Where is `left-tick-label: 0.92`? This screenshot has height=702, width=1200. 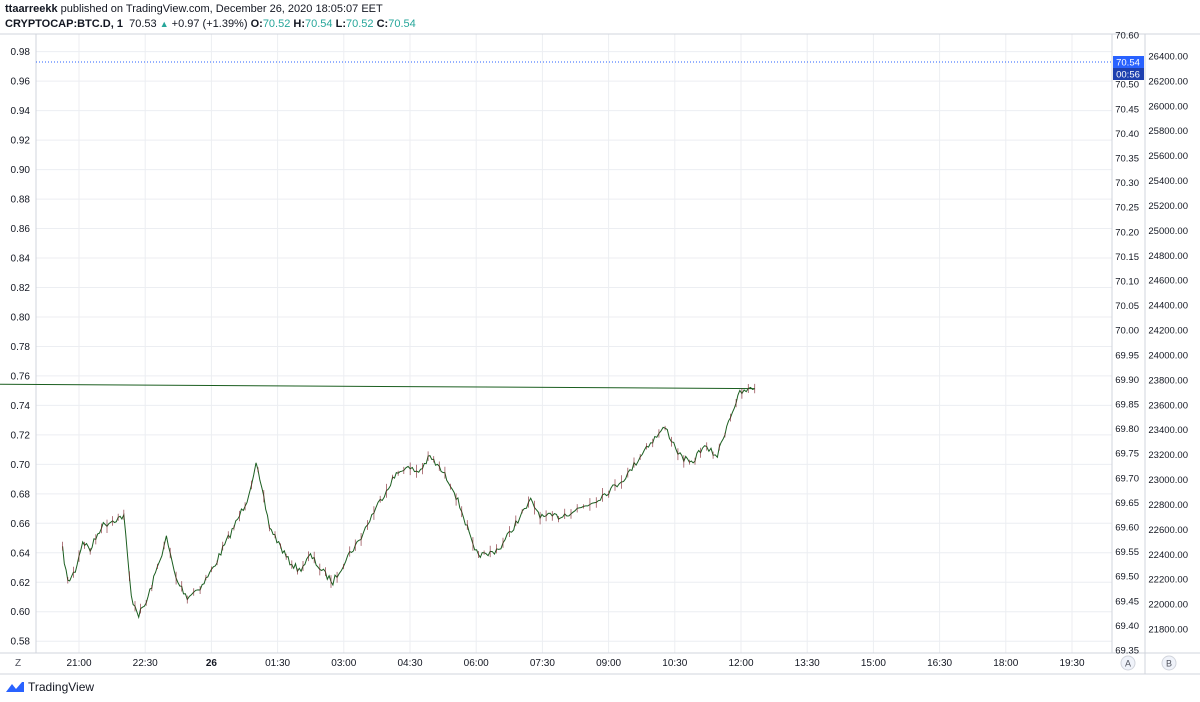
left-tick-label: 0.92 is located at coordinates (21, 141).